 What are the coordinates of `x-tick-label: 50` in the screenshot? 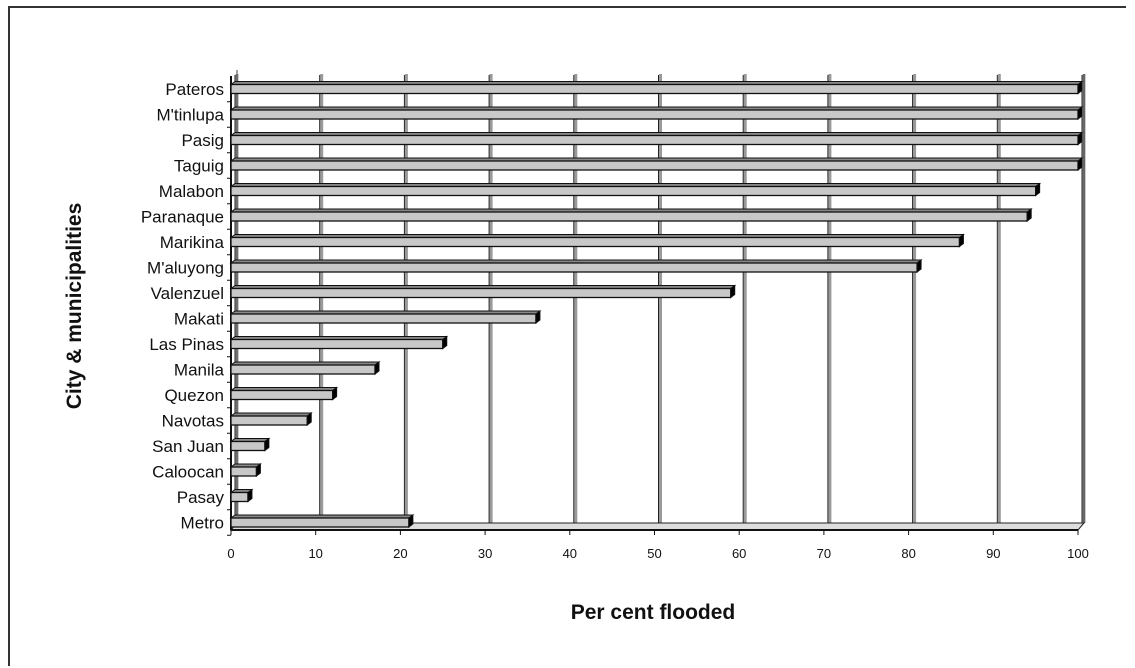 It's located at (654, 553).